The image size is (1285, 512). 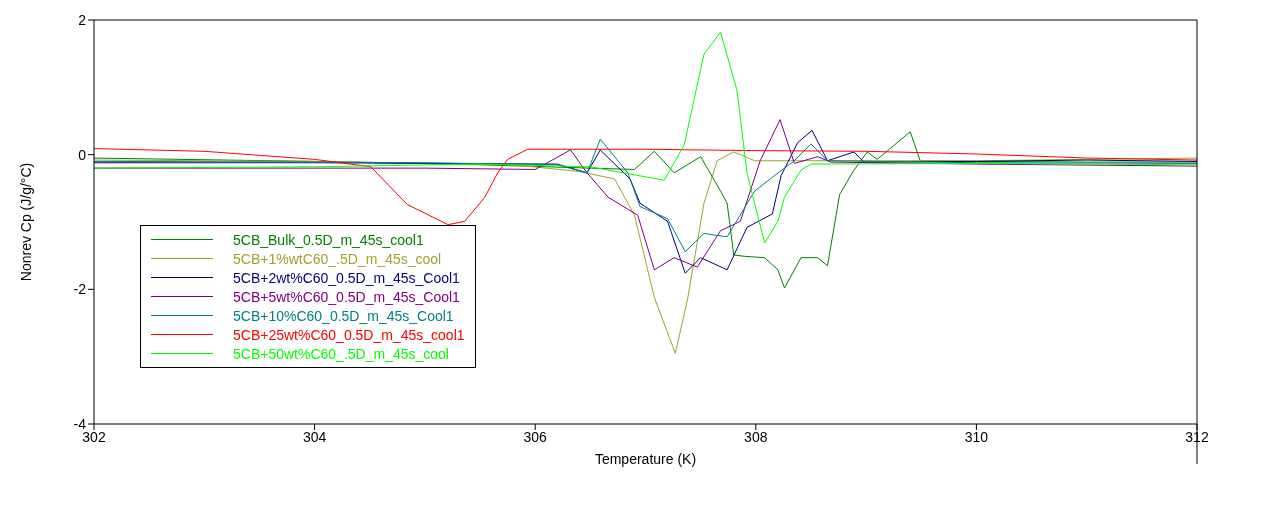 What do you see at coordinates (328, 239) in the screenshot?
I see `legend-label: 5CB_Bulk_0.5D_m_45s_cool1` at bounding box center [328, 239].